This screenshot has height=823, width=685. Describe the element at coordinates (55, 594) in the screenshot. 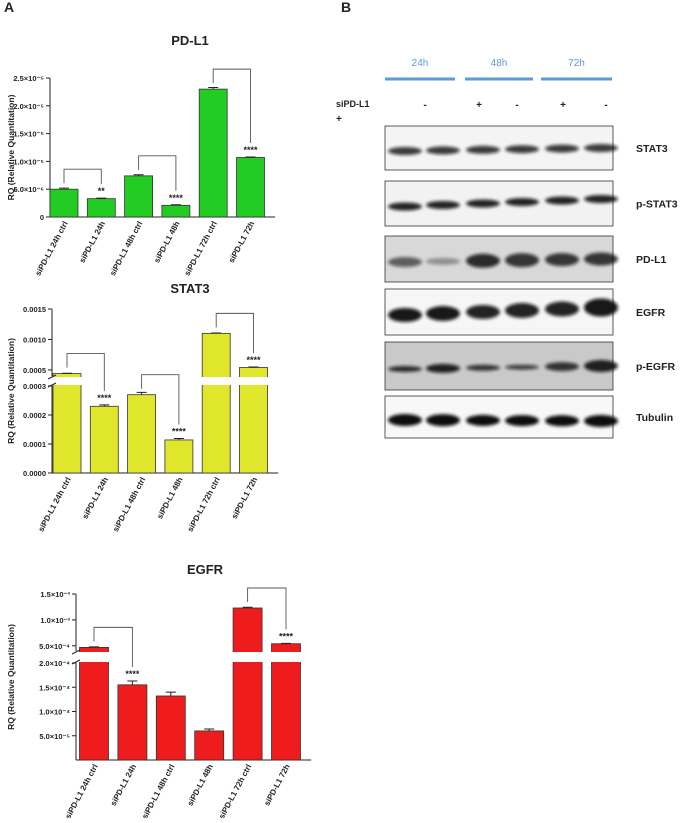

I see `y-tick-label: 1.5×10⁻³` at that location.